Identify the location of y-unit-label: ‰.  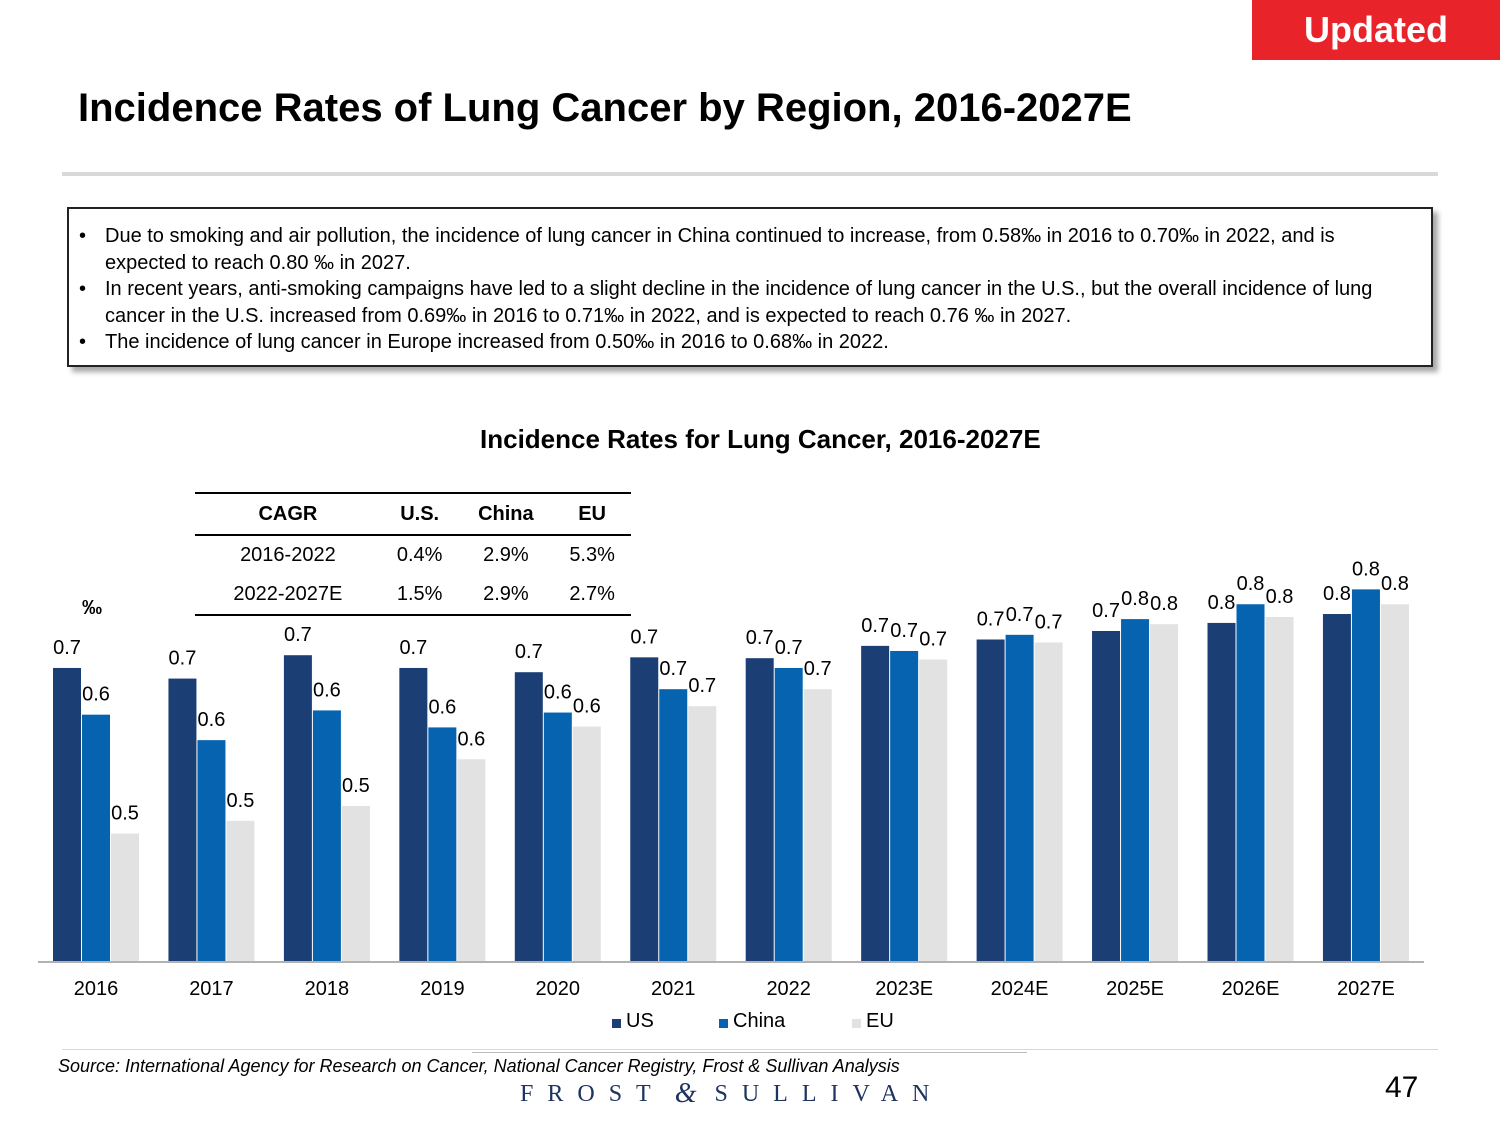
(92, 608).